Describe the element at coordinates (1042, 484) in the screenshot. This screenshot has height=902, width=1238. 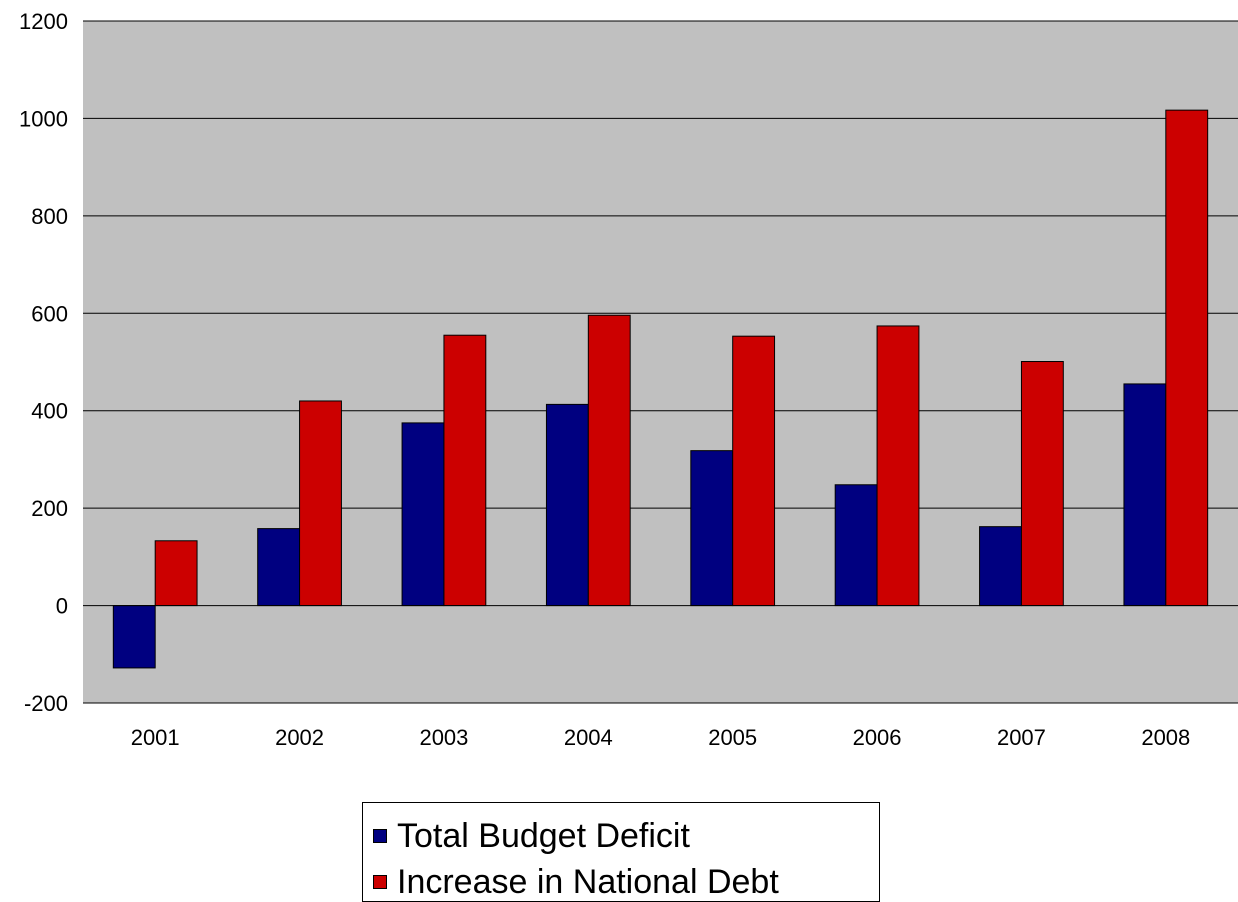
I see `bar-debt-2007` at that location.